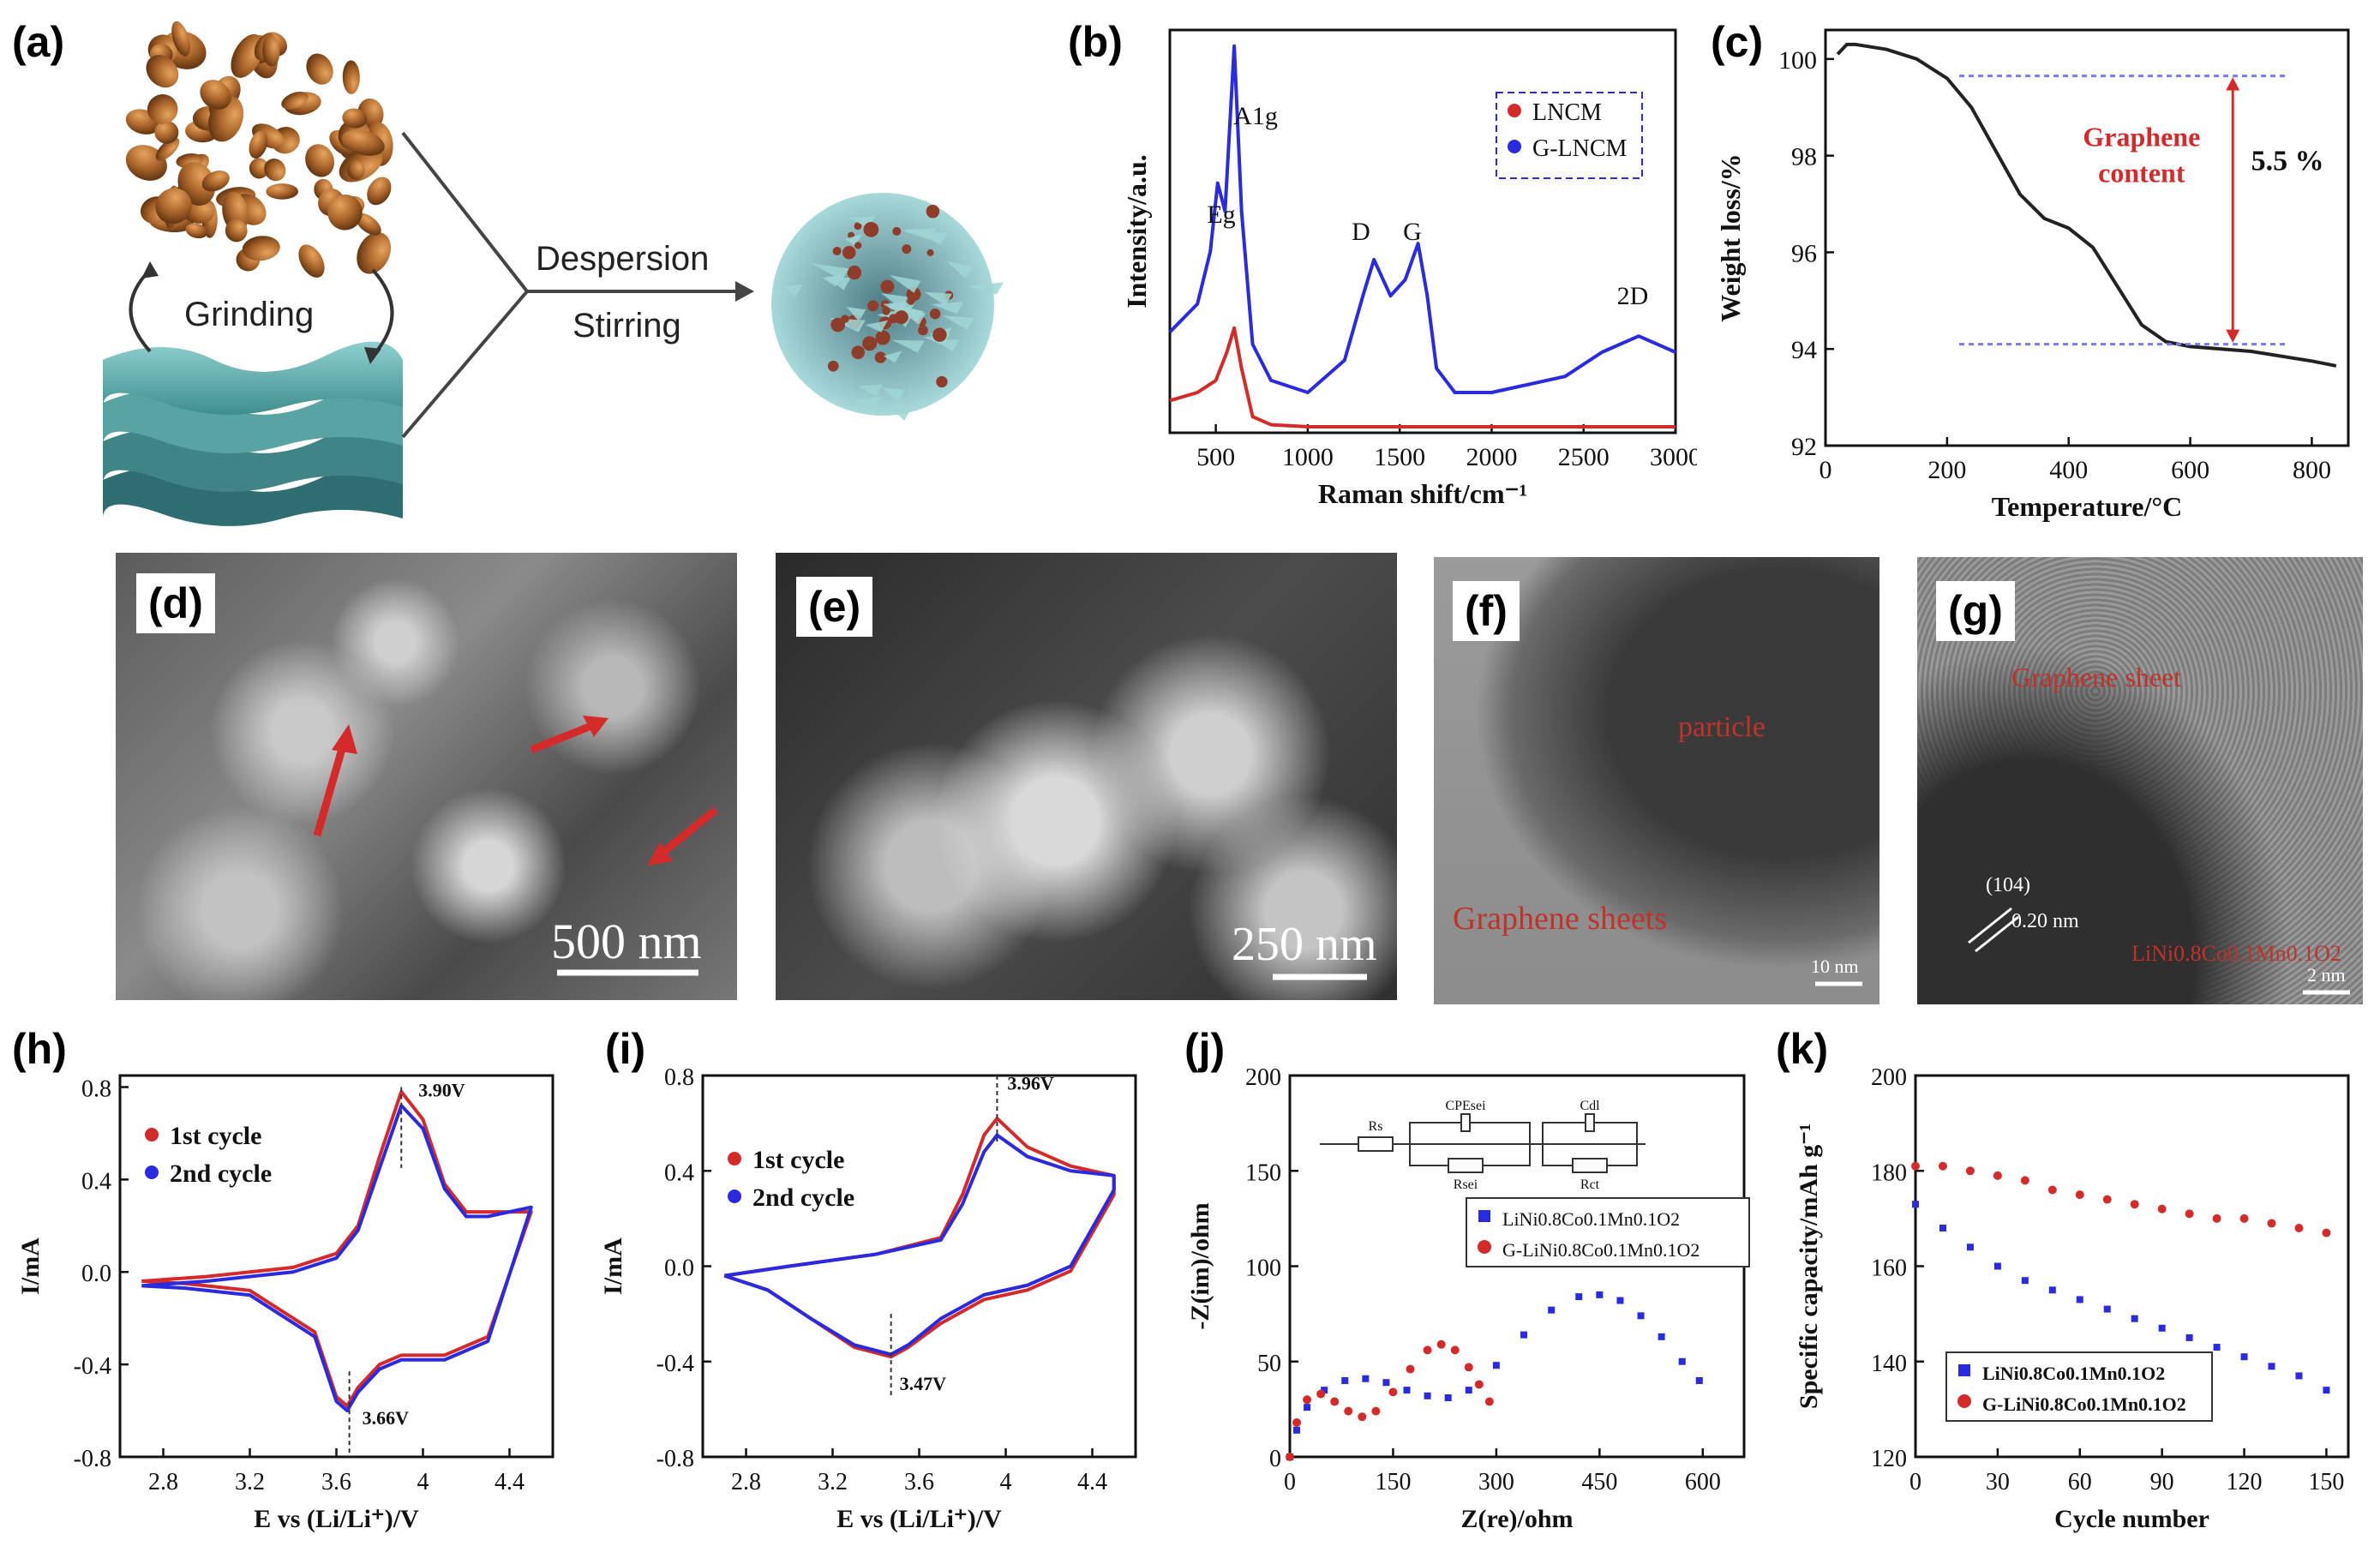  What do you see at coordinates (1809, 1267) in the screenshot?
I see `y-axis-label: Specific capacity/mAh g⁻¹` at bounding box center [1809, 1267].